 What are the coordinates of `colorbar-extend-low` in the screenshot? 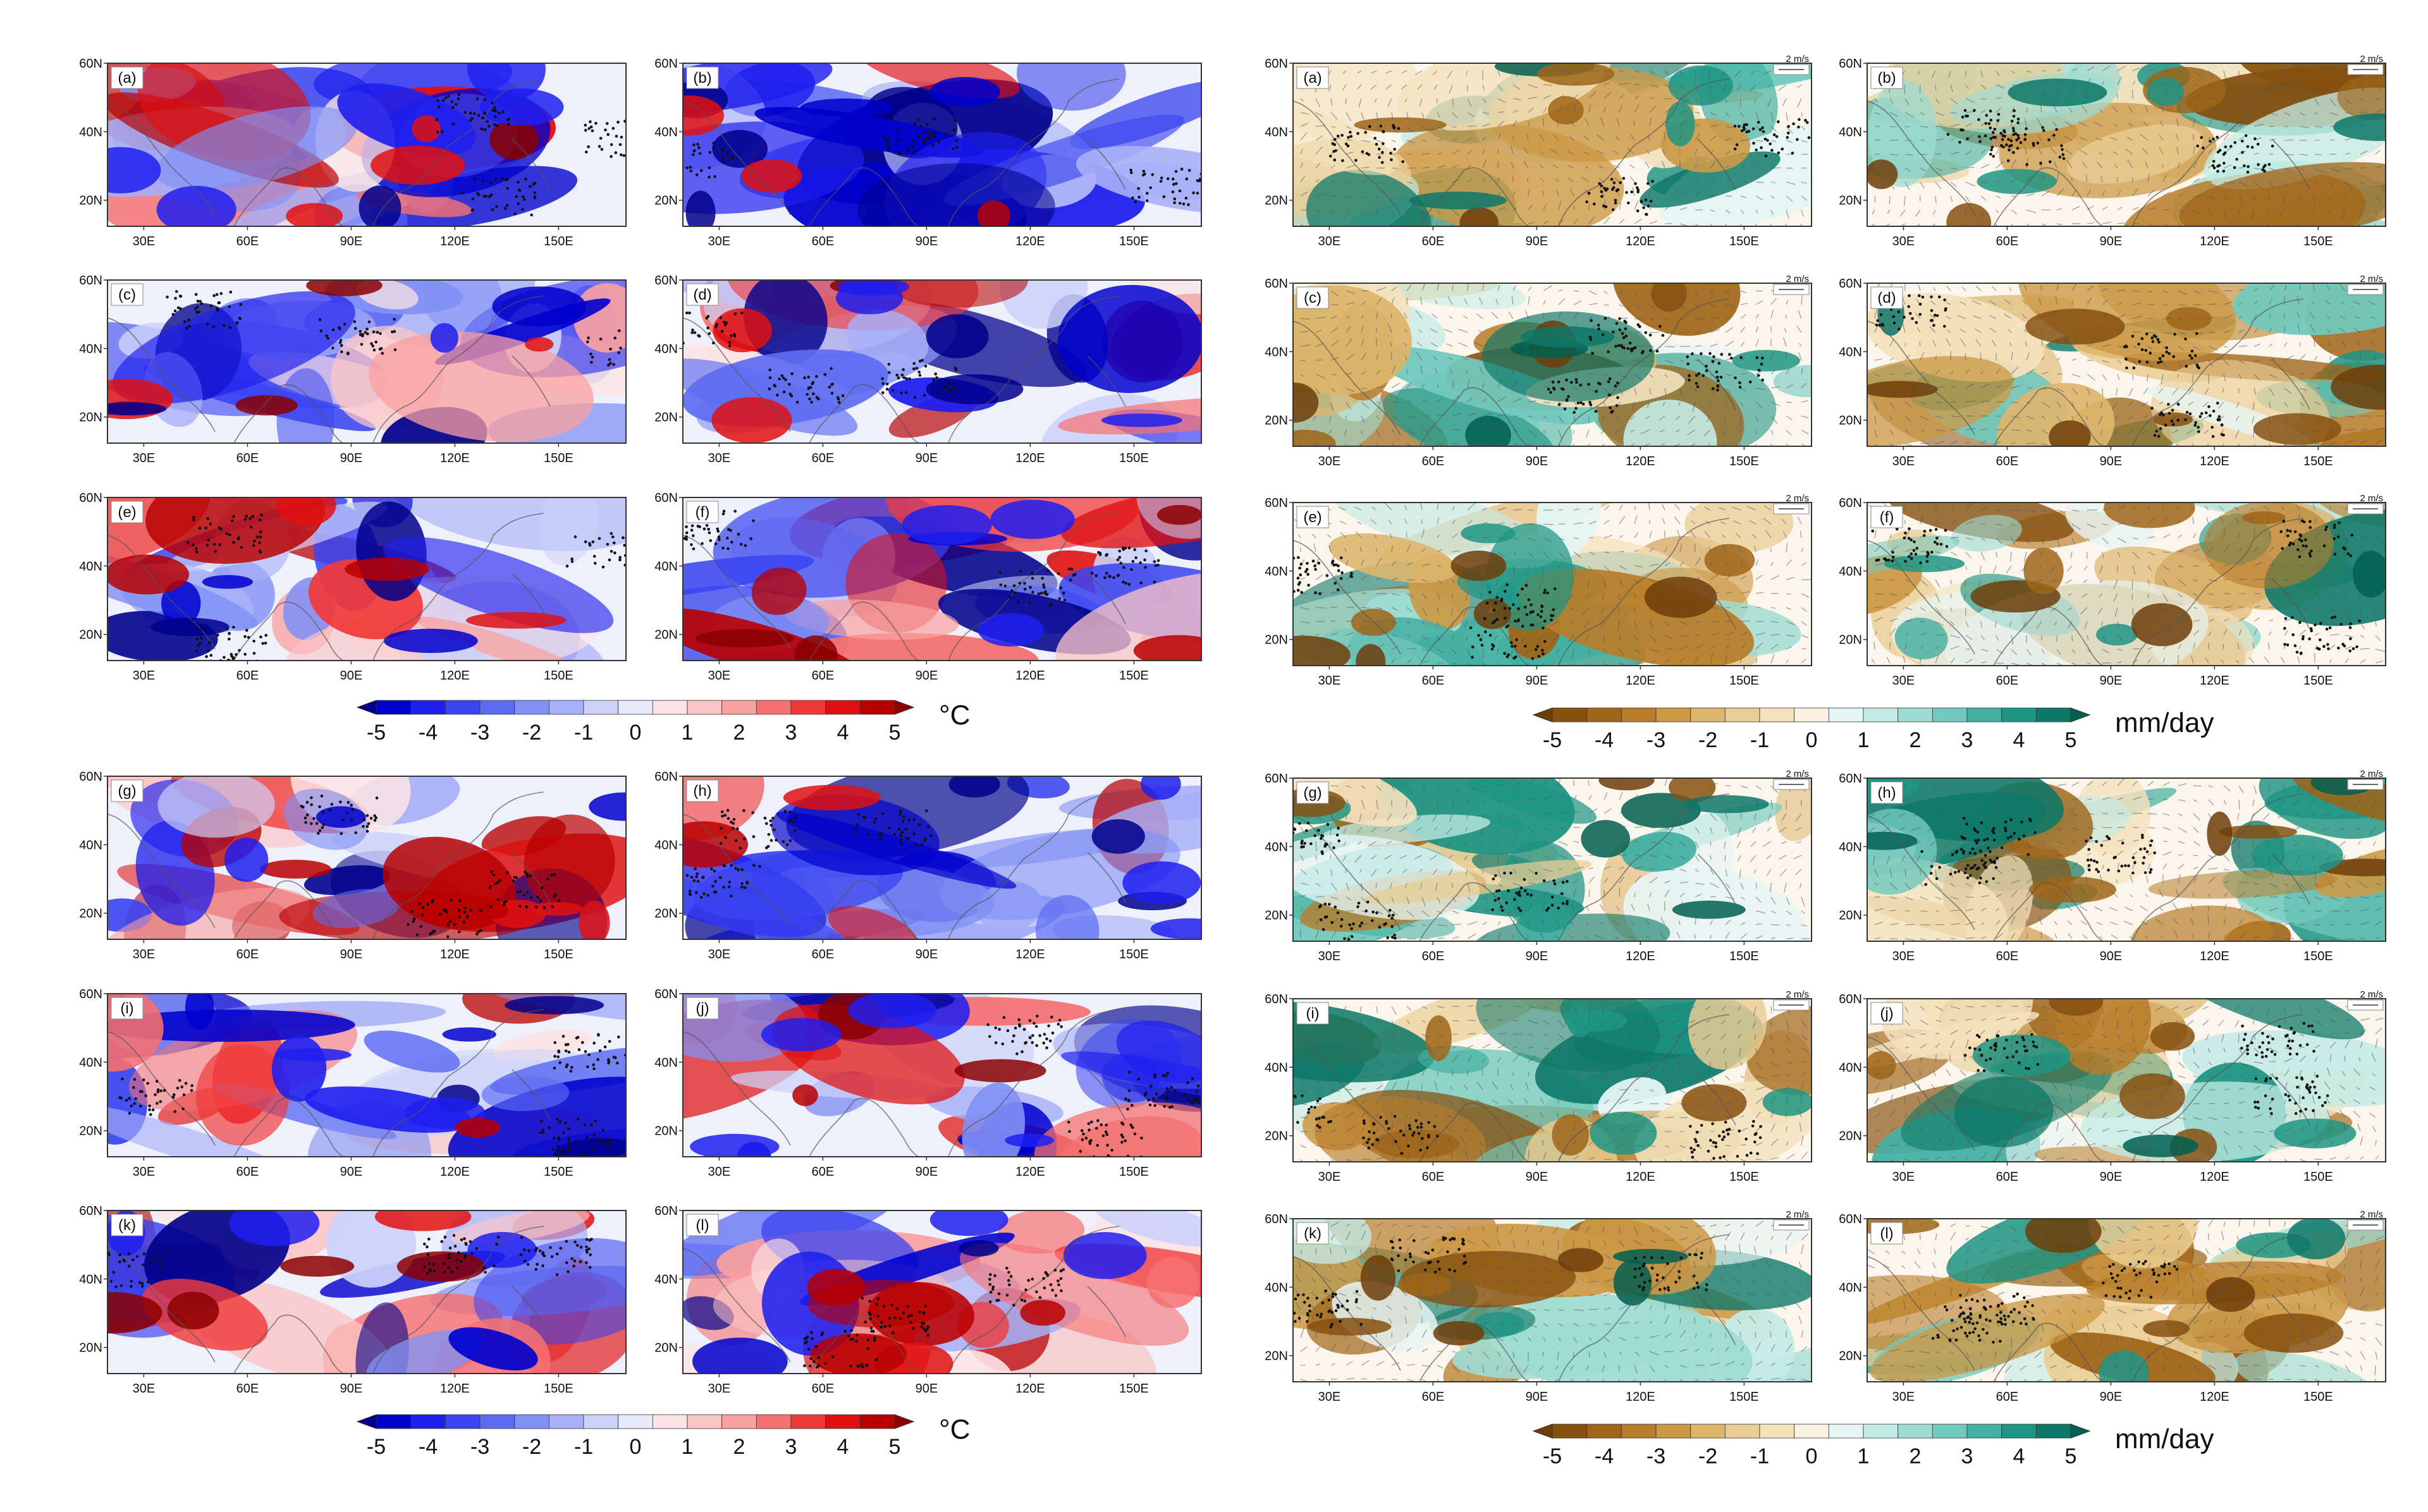 It's located at (367, 708).